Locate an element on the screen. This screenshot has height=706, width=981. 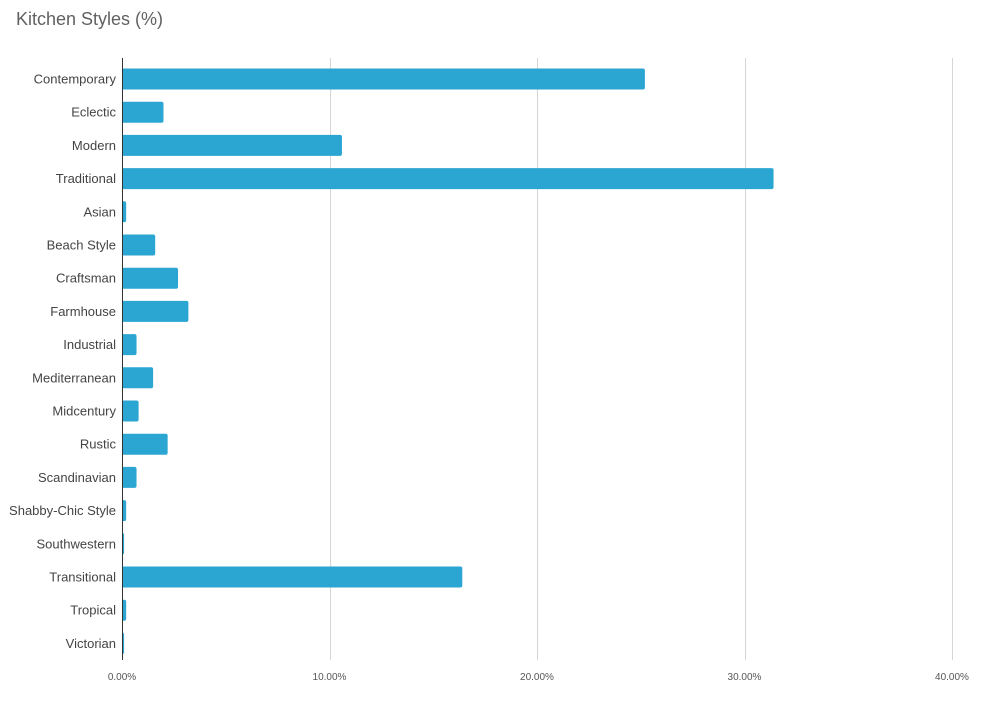
category-label: Victorian is located at coordinates (91, 643).